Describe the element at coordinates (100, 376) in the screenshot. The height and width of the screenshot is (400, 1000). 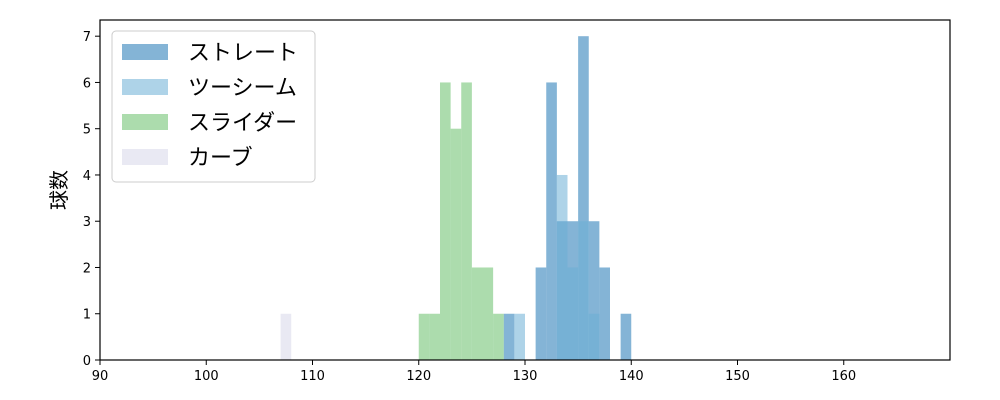
I see `x-tick-label-0: 90` at that location.